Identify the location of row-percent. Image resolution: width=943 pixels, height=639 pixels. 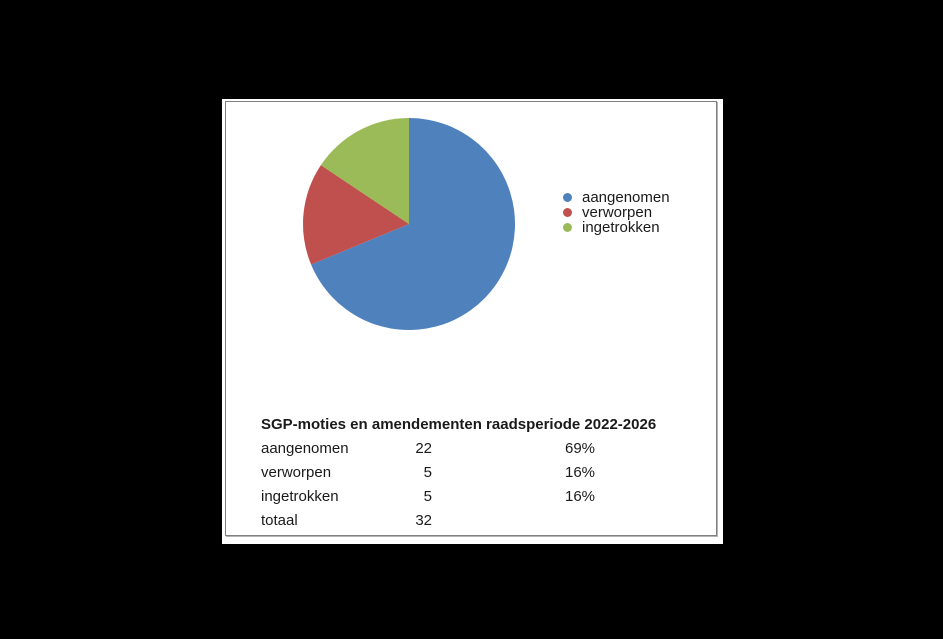
(566, 521).